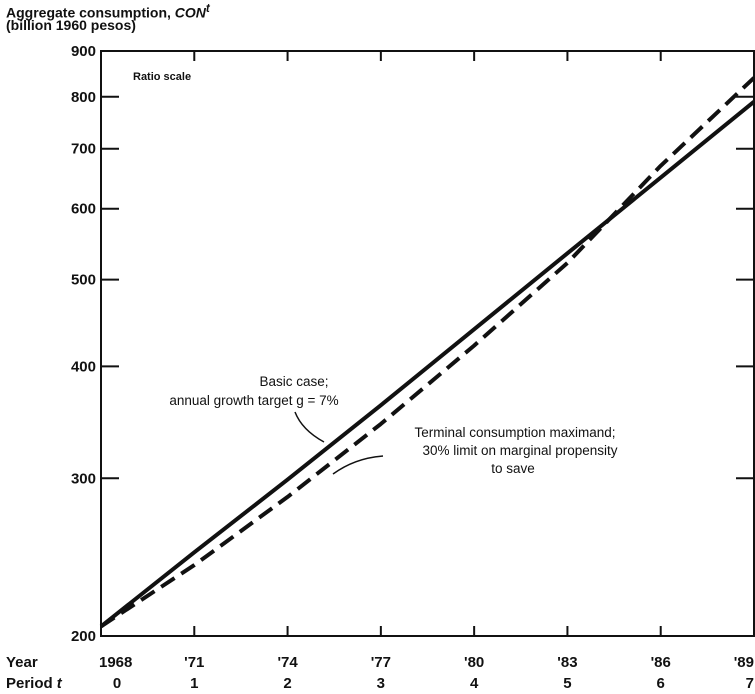 This screenshot has height=694, width=755. What do you see at coordinates (750, 683) in the screenshot?
I see `x-tick-period-label-7: 7` at bounding box center [750, 683].